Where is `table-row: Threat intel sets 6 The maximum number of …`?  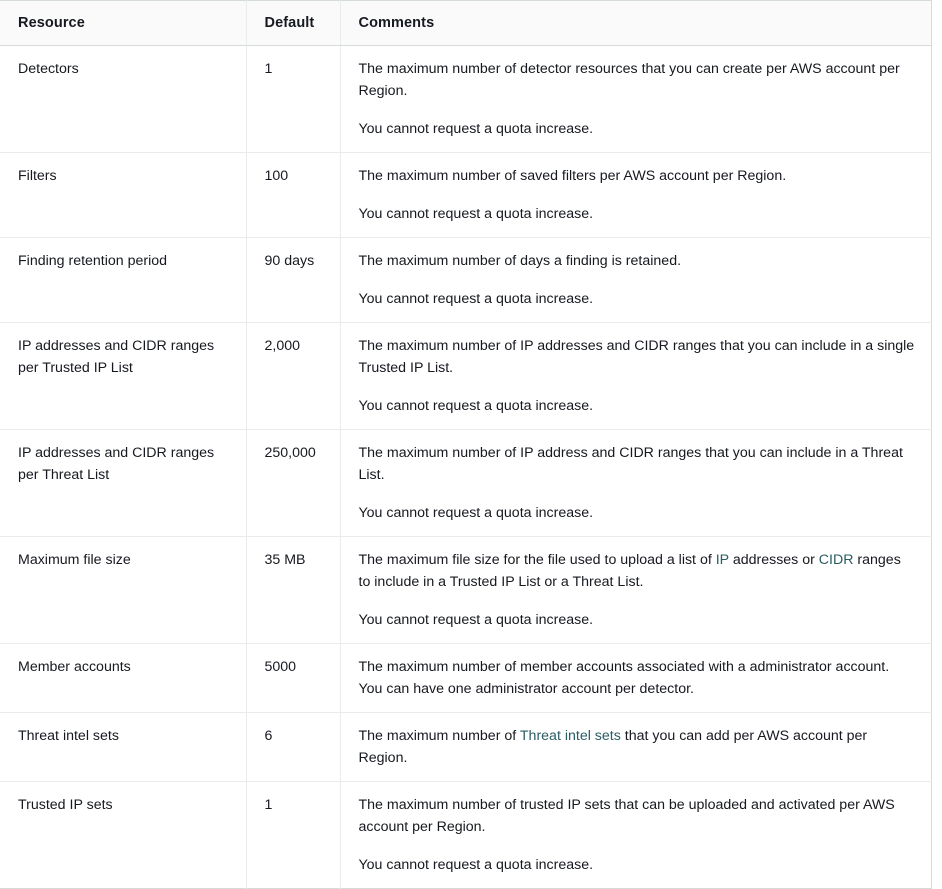 table-row: Threat intel sets 6 The maximum number of … is located at coordinates (465, 747).